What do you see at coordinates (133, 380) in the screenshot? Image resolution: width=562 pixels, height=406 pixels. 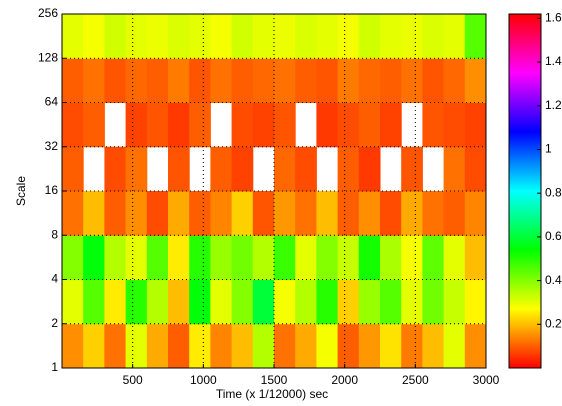 I see `x-tick-label: 500` at bounding box center [133, 380].